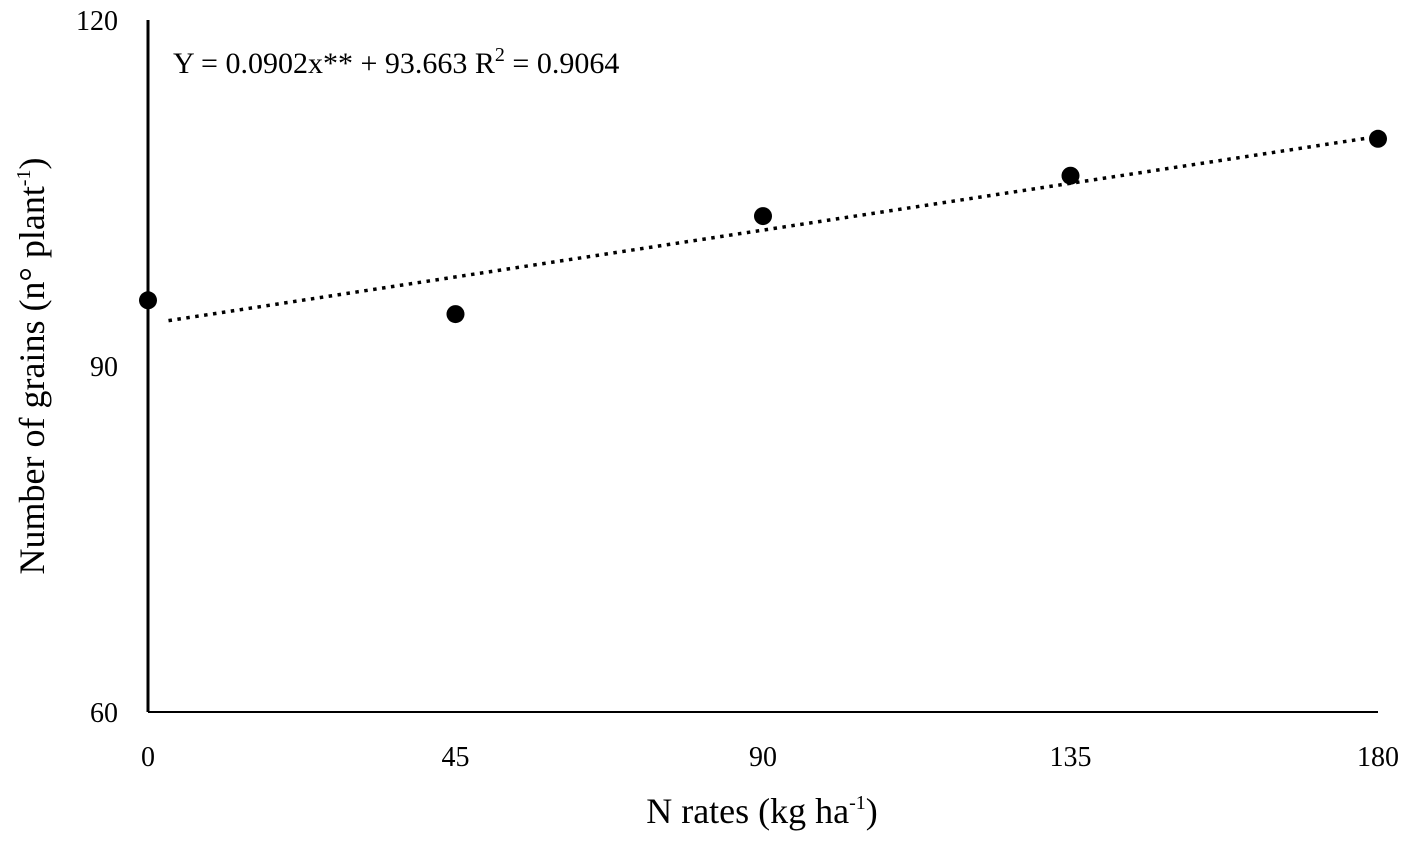  Describe the element at coordinates (1378, 757) in the screenshot. I see `x-tick-label: 180` at that location.